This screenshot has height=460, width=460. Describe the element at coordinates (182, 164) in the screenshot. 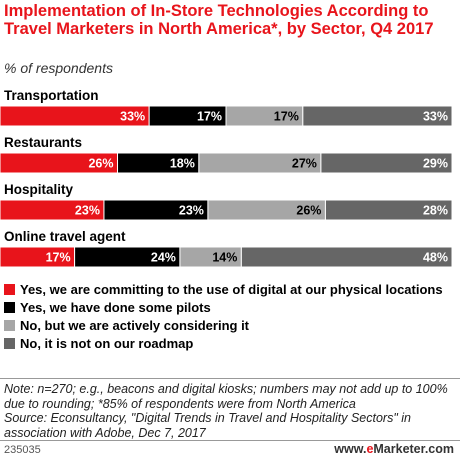

I see `data-label-restaurants-pilots: 18%` at that location.